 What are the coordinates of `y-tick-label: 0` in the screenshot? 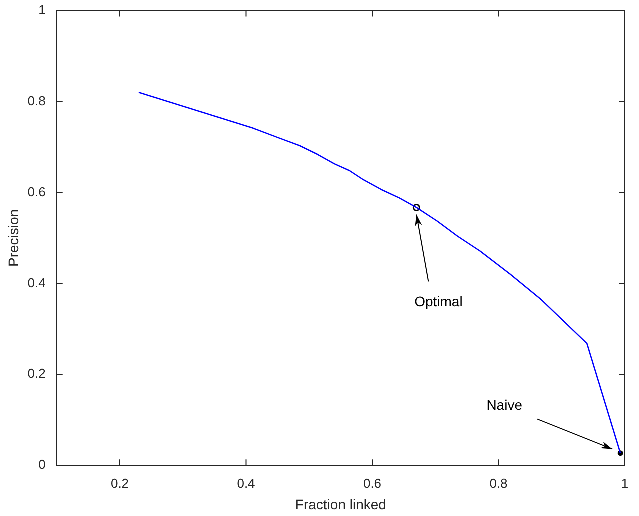 It's located at (42, 464).